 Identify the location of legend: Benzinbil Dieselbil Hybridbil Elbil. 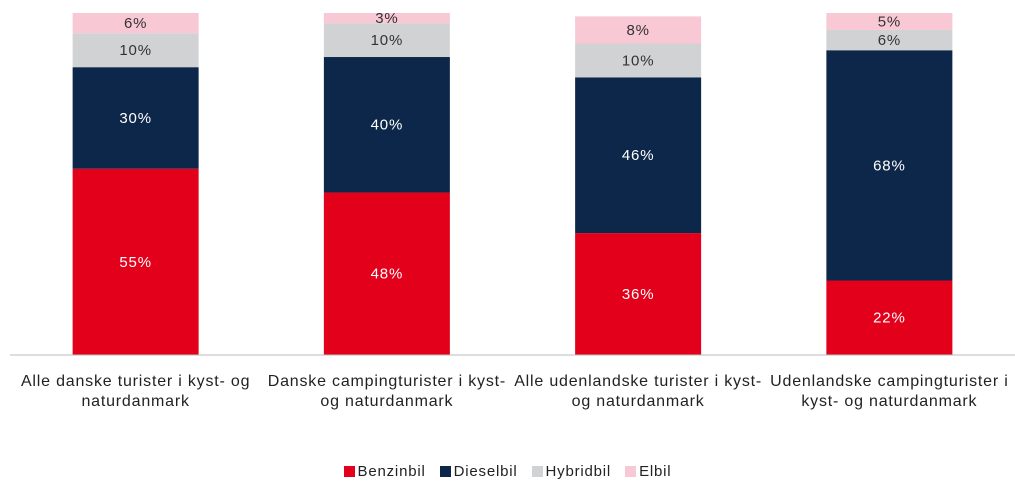
(507, 471).